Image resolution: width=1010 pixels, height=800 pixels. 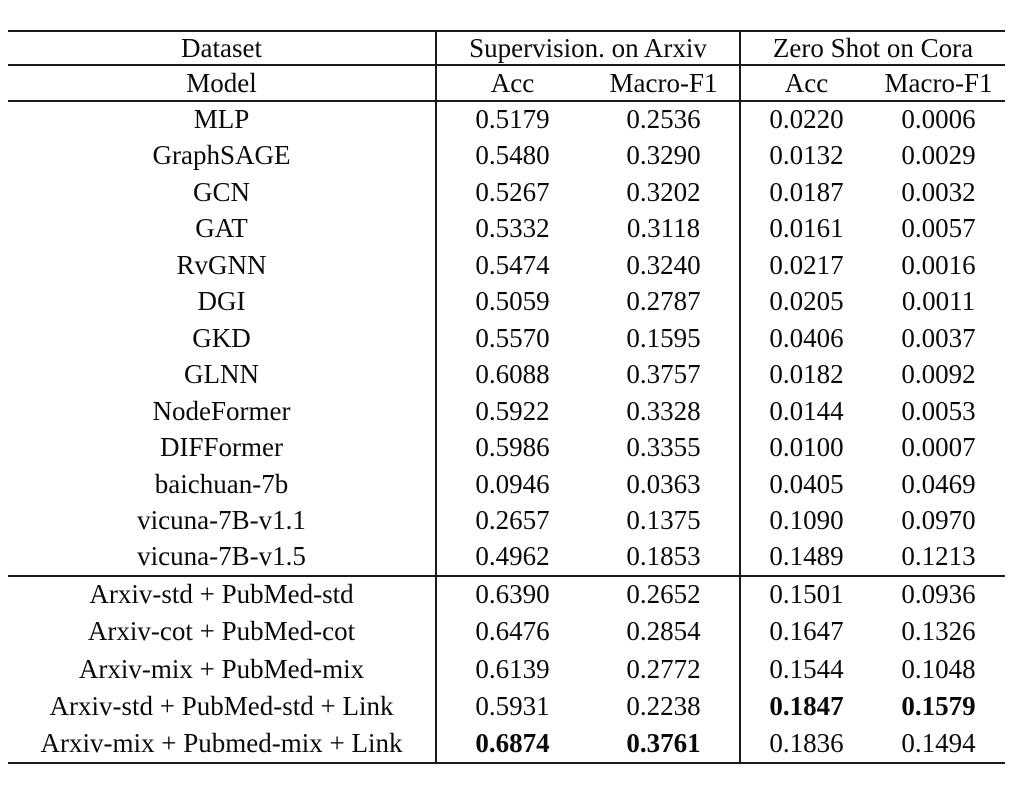 What do you see at coordinates (806, 483) in the screenshot?
I see `zeroshot-acc-cell: 0.0405` at bounding box center [806, 483].